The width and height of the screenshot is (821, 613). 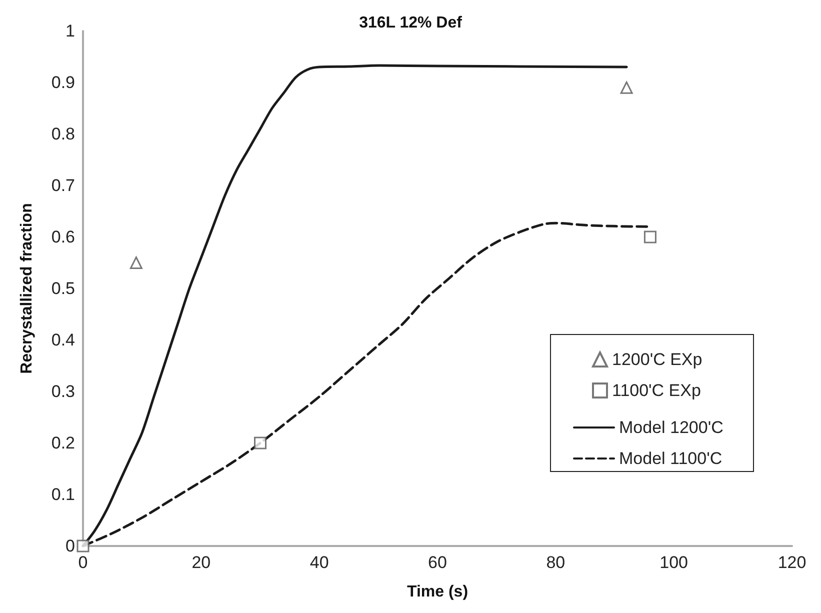 I want to click on x-tick-label: 20, so click(x=201, y=562).